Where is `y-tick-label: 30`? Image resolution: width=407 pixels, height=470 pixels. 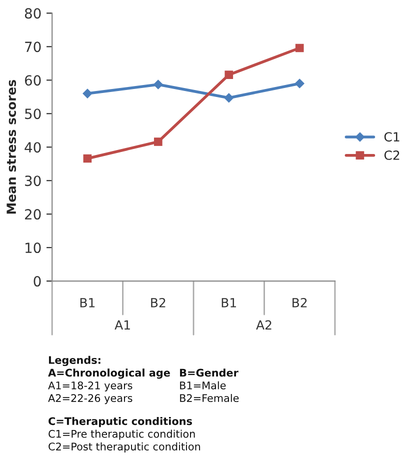 y-tick-label: 30 is located at coordinates (33, 181).